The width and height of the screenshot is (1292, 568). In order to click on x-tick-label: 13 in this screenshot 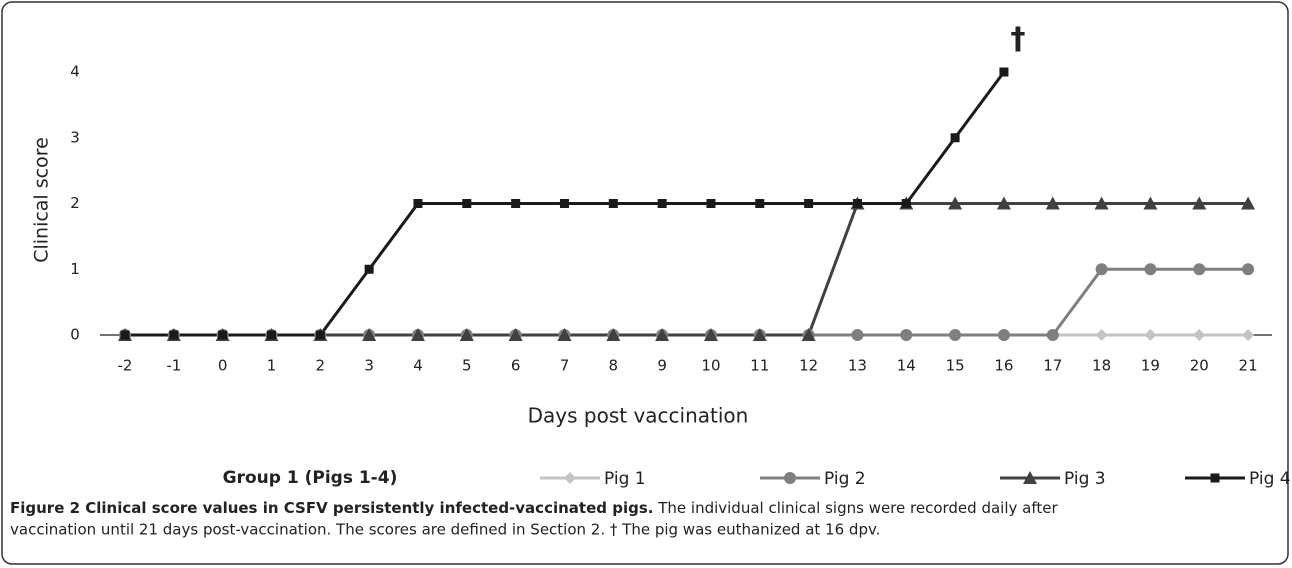, I will do `click(857, 366)`.